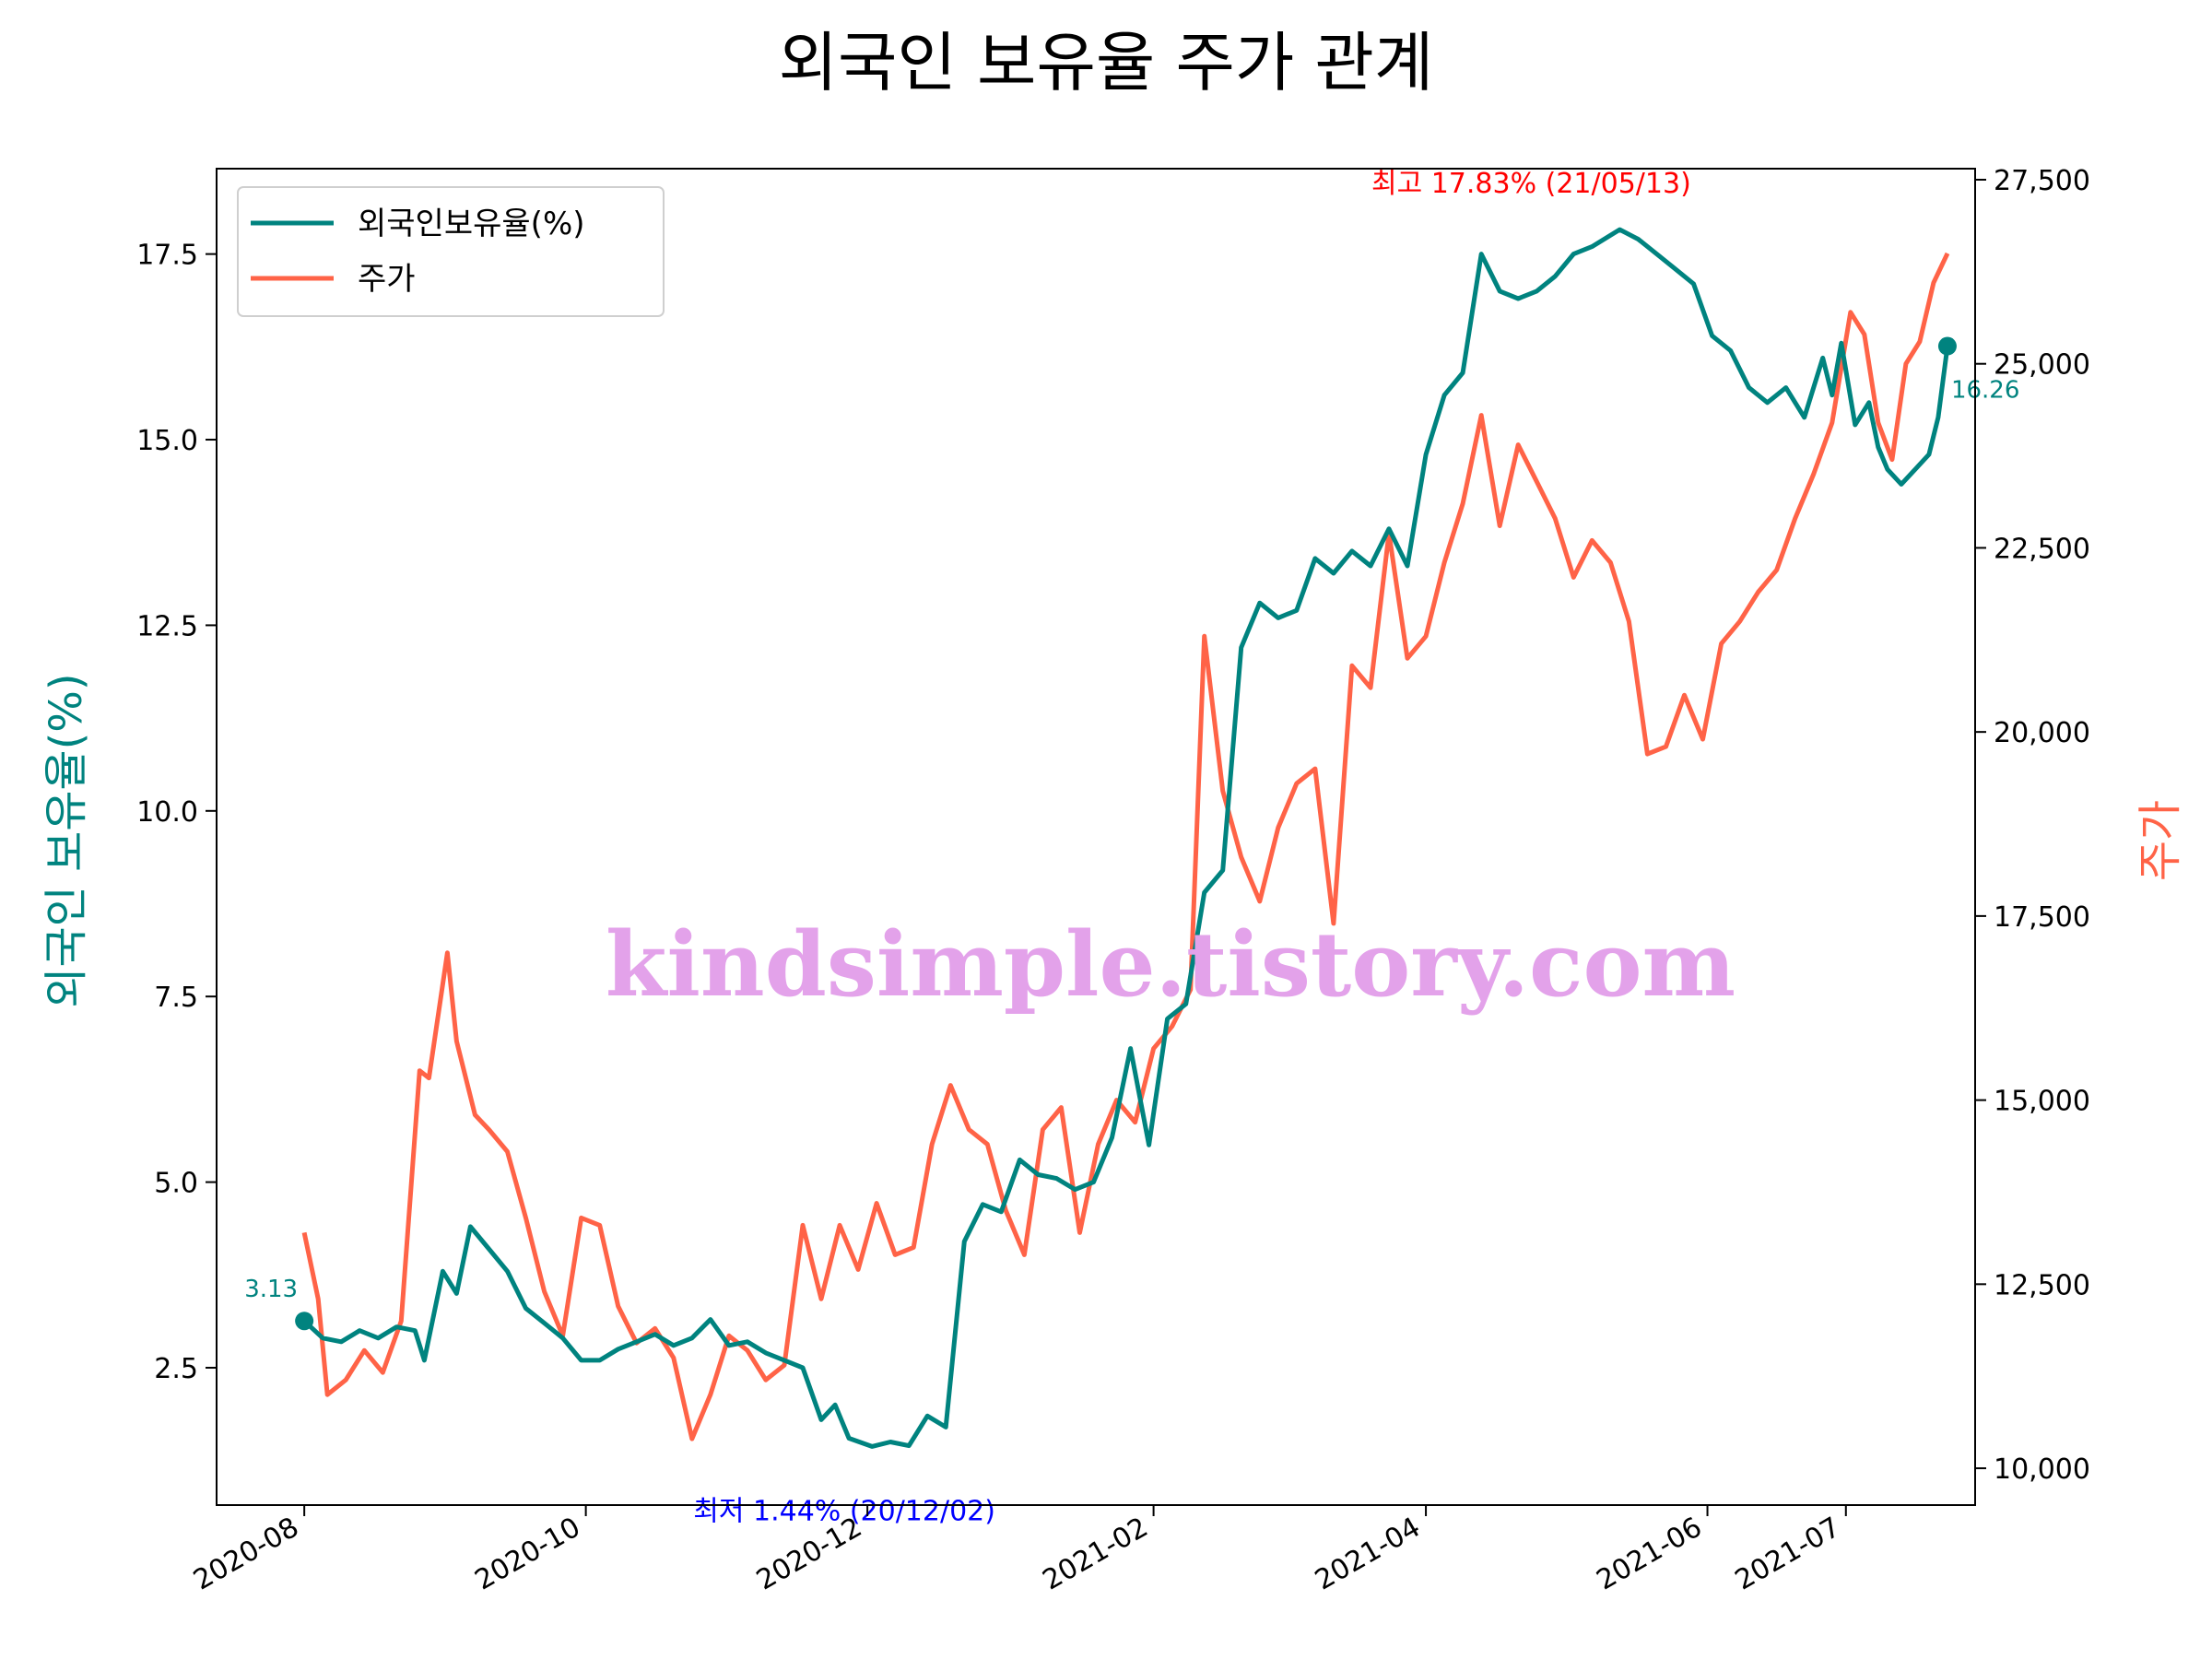  I want to click on y2-tick-label: 15,000, so click(2042, 1102).